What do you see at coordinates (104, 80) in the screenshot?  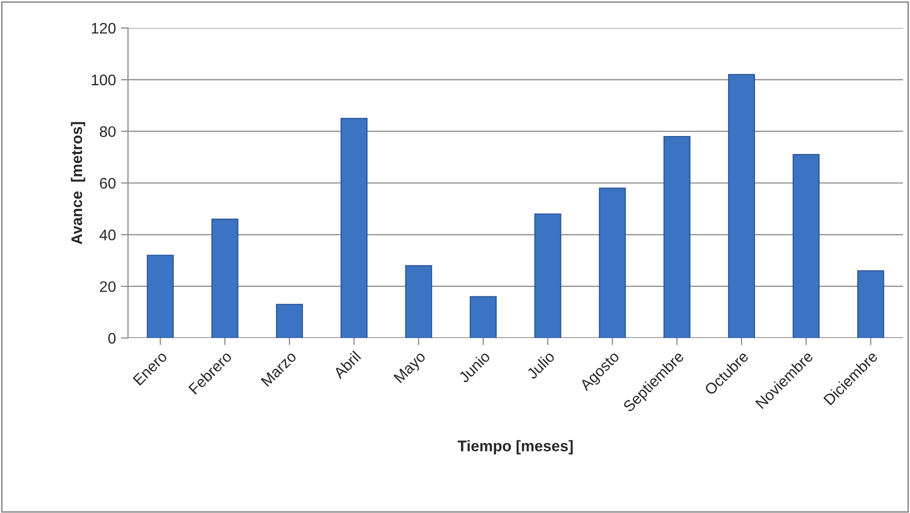 I see `y-tick-label: 100` at bounding box center [104, 80].